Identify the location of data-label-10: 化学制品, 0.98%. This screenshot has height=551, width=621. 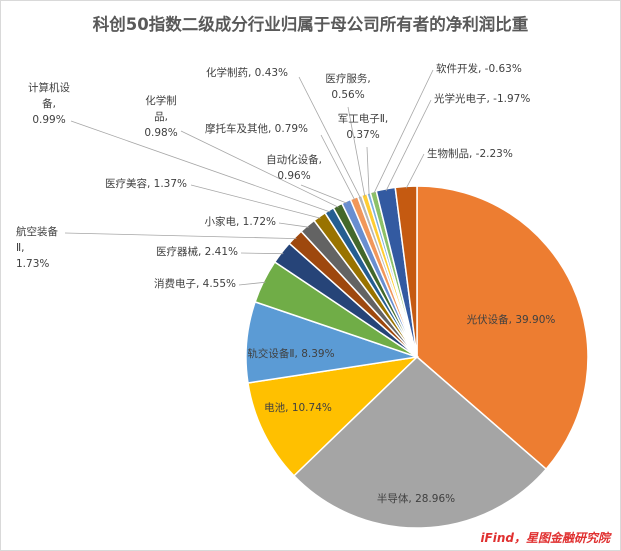
(160, 116).